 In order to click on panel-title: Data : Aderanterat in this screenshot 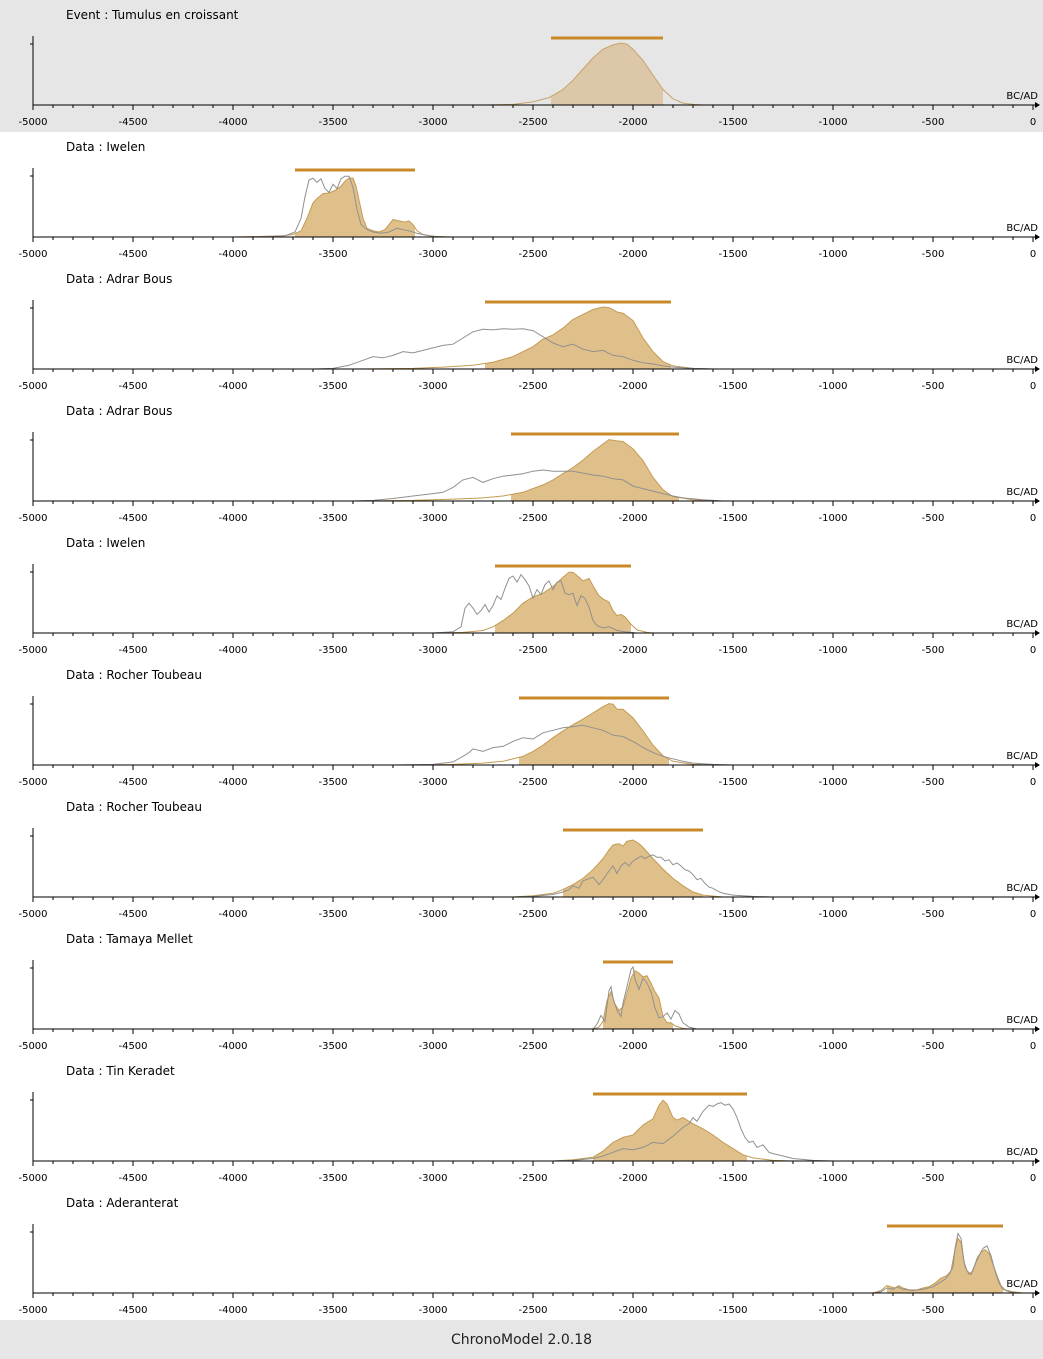, I will do `click(122, 1203)`.